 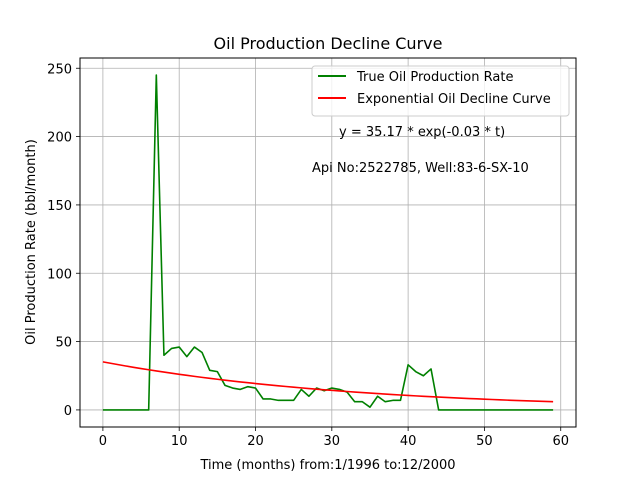 What do you see at coordinates (103, 441) in the screenshot?
I see `x-tick-label: 0` at bounding box center [103, 441].